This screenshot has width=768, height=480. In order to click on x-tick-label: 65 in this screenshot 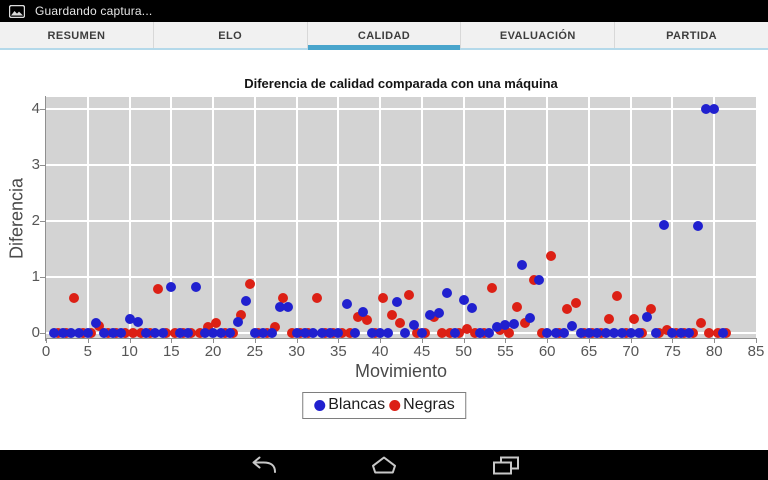, I will do `click(589, 351)`.